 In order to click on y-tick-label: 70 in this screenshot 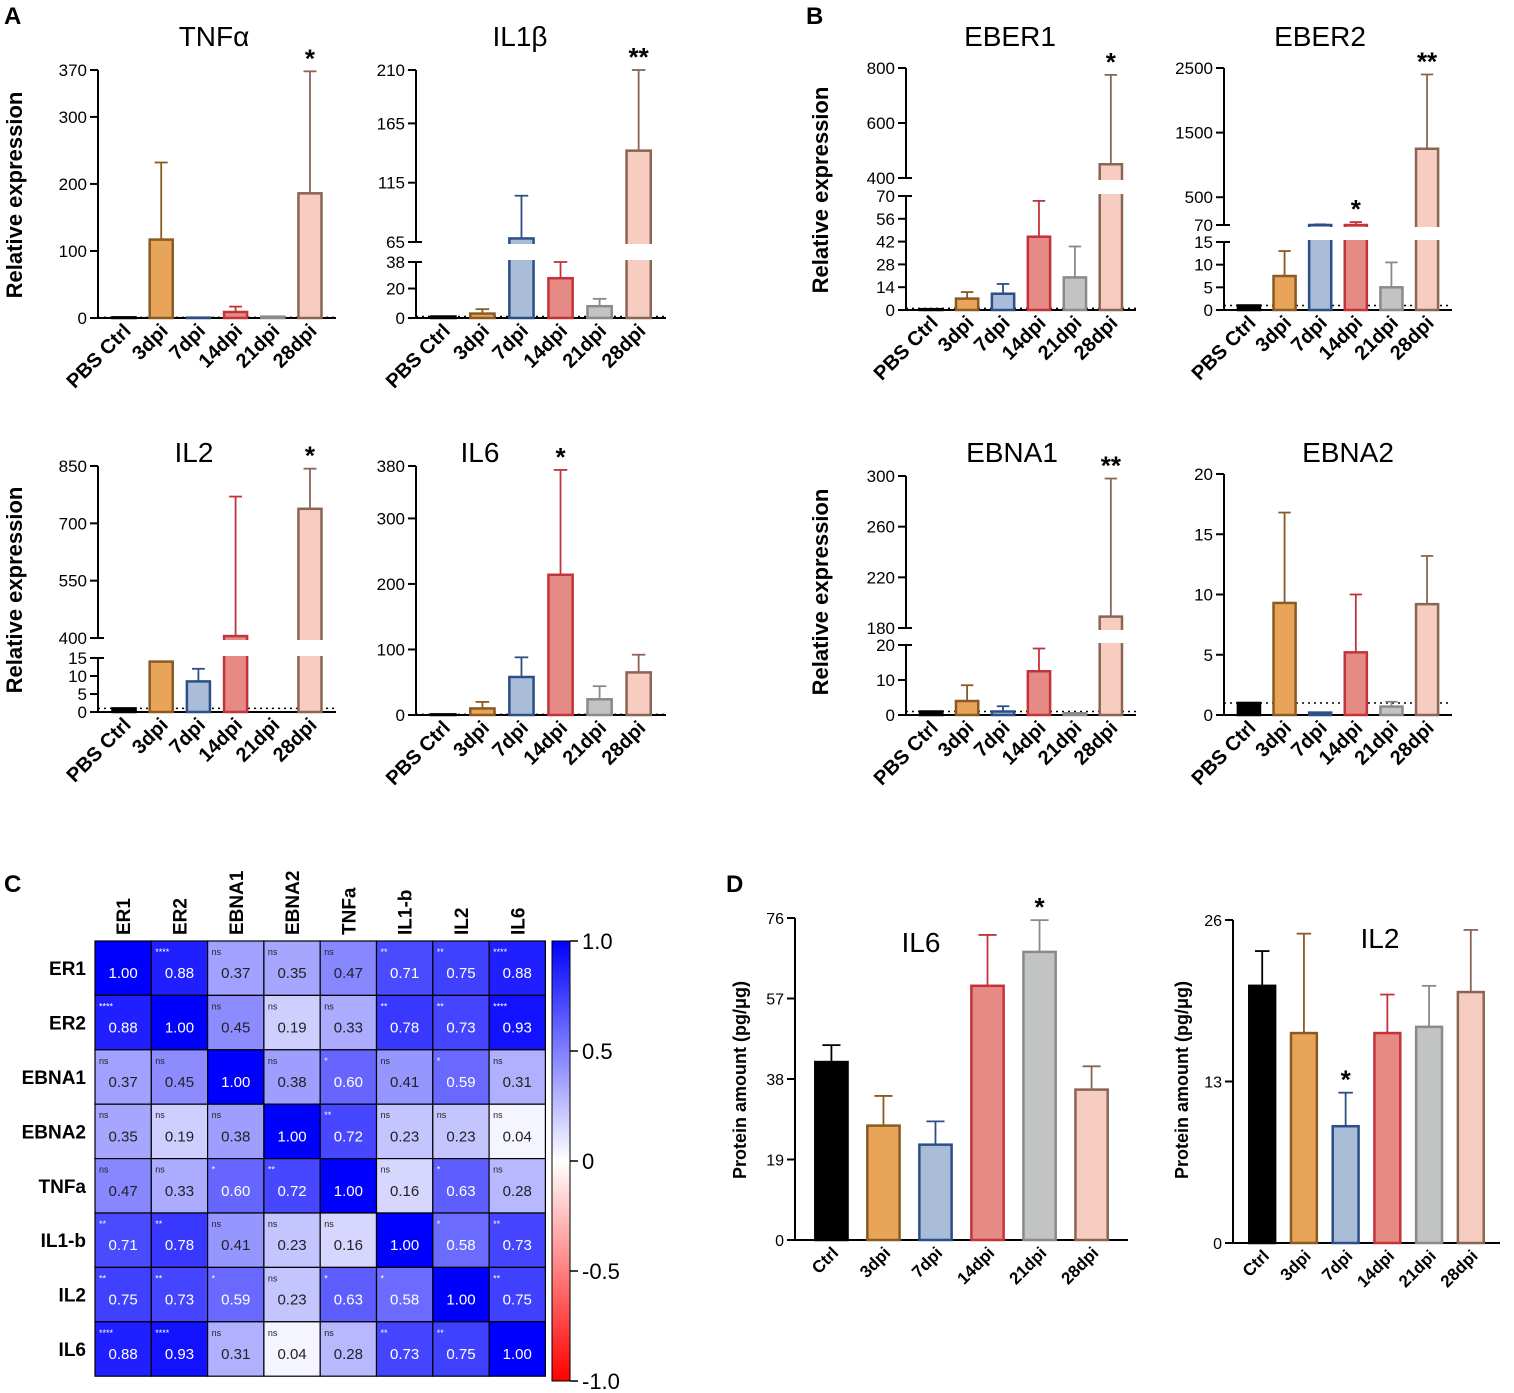, I will do `click(1203, 225)`.